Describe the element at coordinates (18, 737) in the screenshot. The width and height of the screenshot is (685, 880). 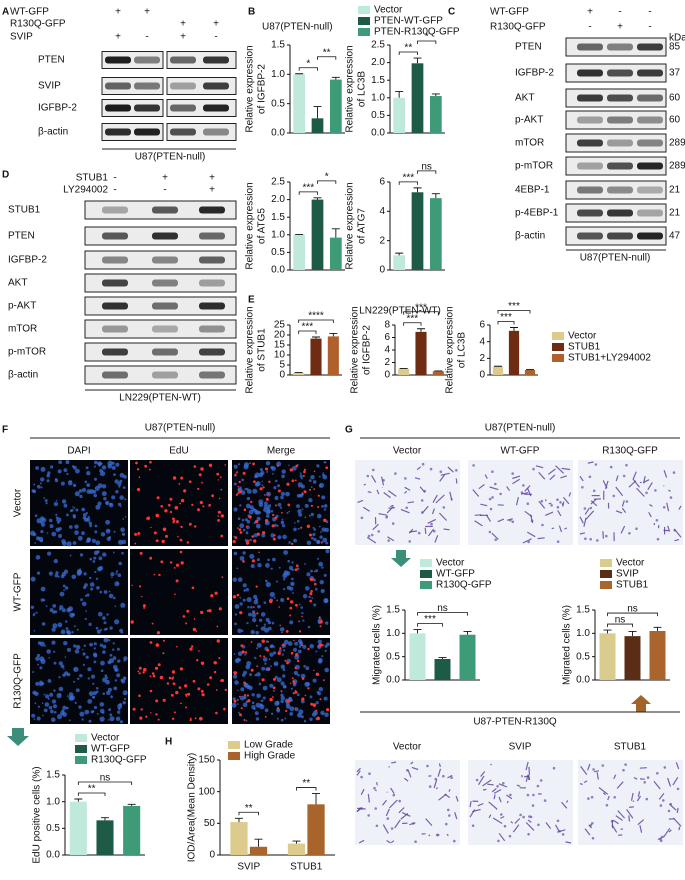
I see `arrow` at that location.